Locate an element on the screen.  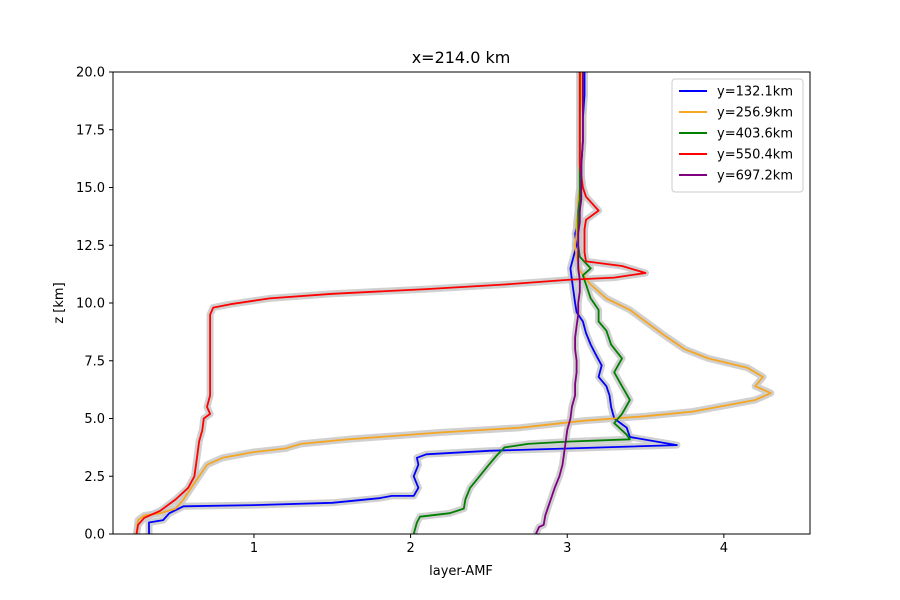
legend-entry-5: y=697.2km is located at coordinates (755, 176).